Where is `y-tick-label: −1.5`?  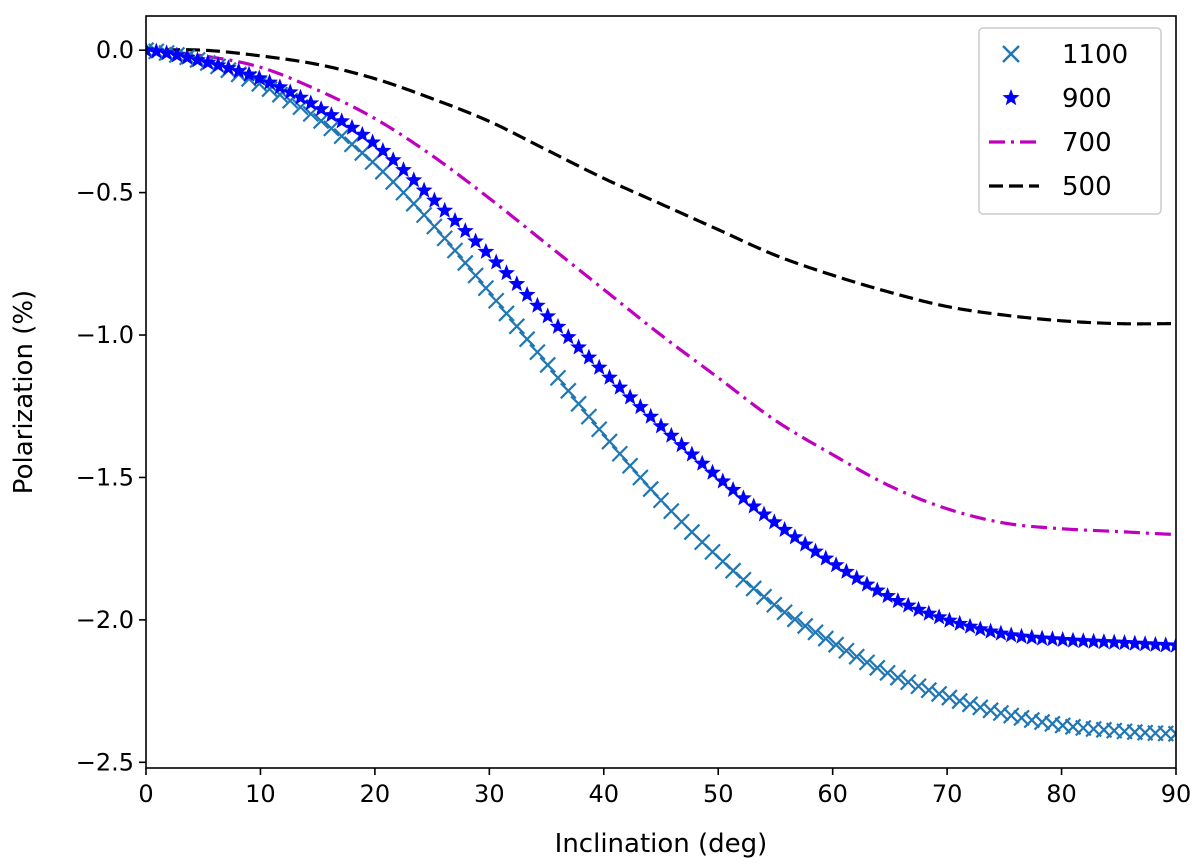 y-tick-label: −1.5 is located at coordinates (105, 477).